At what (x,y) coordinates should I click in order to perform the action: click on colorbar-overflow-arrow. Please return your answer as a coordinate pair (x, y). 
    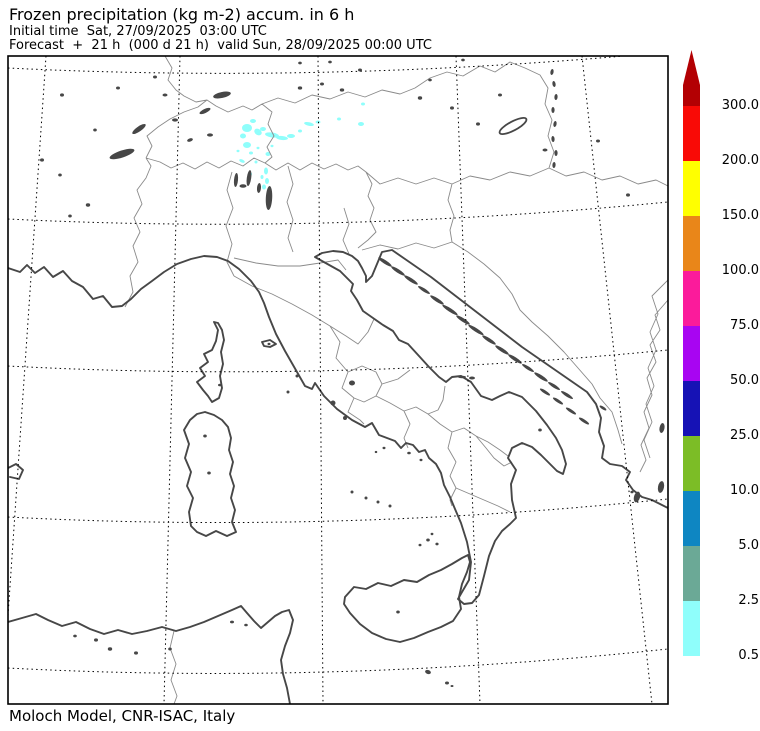
    Looking at the image, I should click on (691, 78).